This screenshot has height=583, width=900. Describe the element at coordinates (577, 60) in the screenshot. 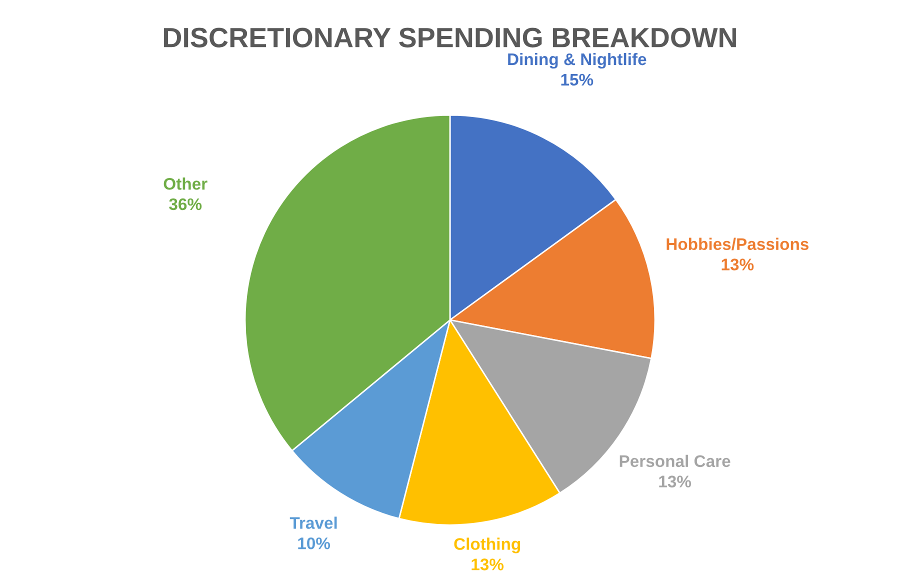

I see `slice-label: Dining & Nightlife` at that location.